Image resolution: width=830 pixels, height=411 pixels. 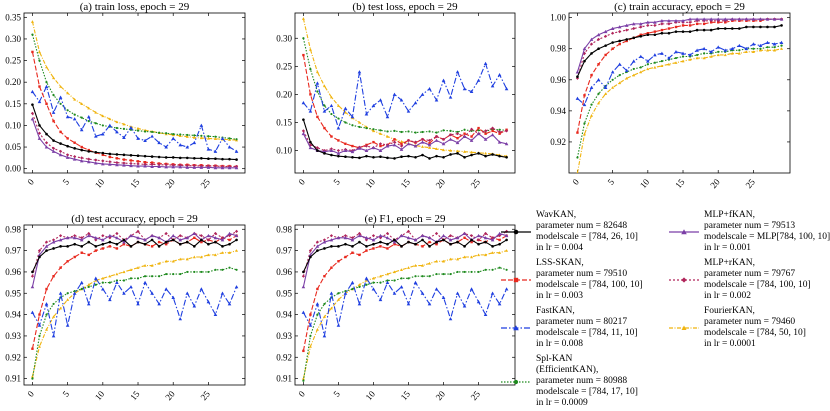 I want to click on legend-text-line: WavKAN,, so click(x=556, y=215).